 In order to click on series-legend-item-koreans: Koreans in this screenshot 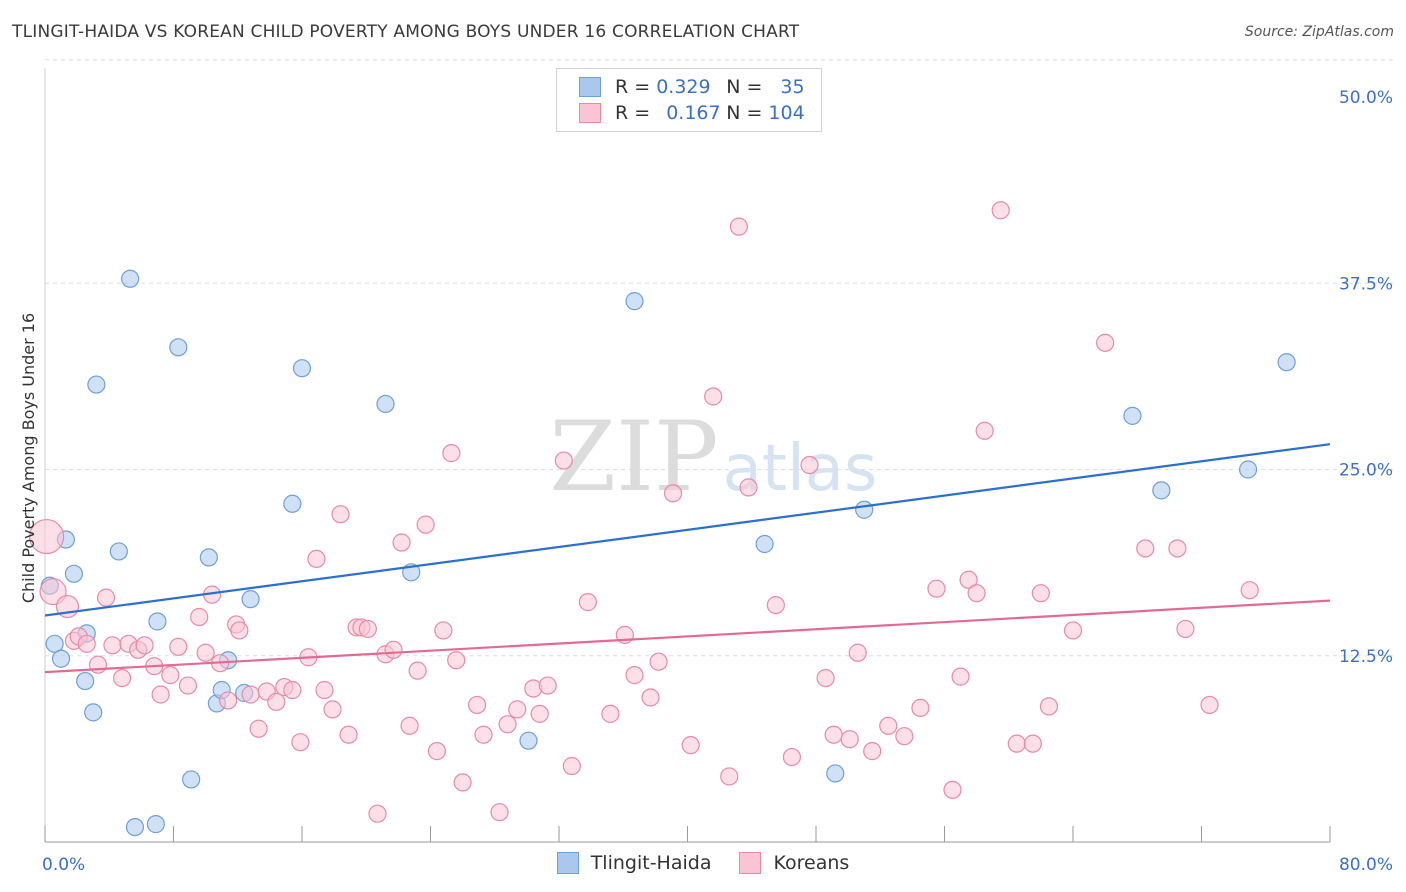, I will do `click(794, 863)`.